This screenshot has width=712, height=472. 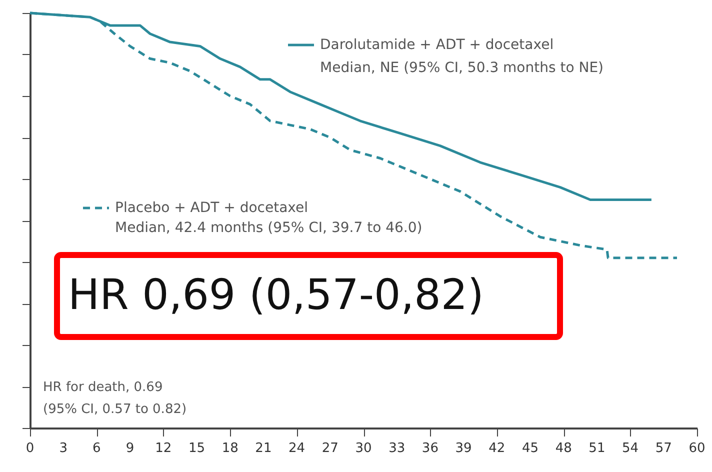 What do you see at coordinates (297, 448) in the screenshot?
I see `x-tick-label: 24` at bounding box center [297, 448].